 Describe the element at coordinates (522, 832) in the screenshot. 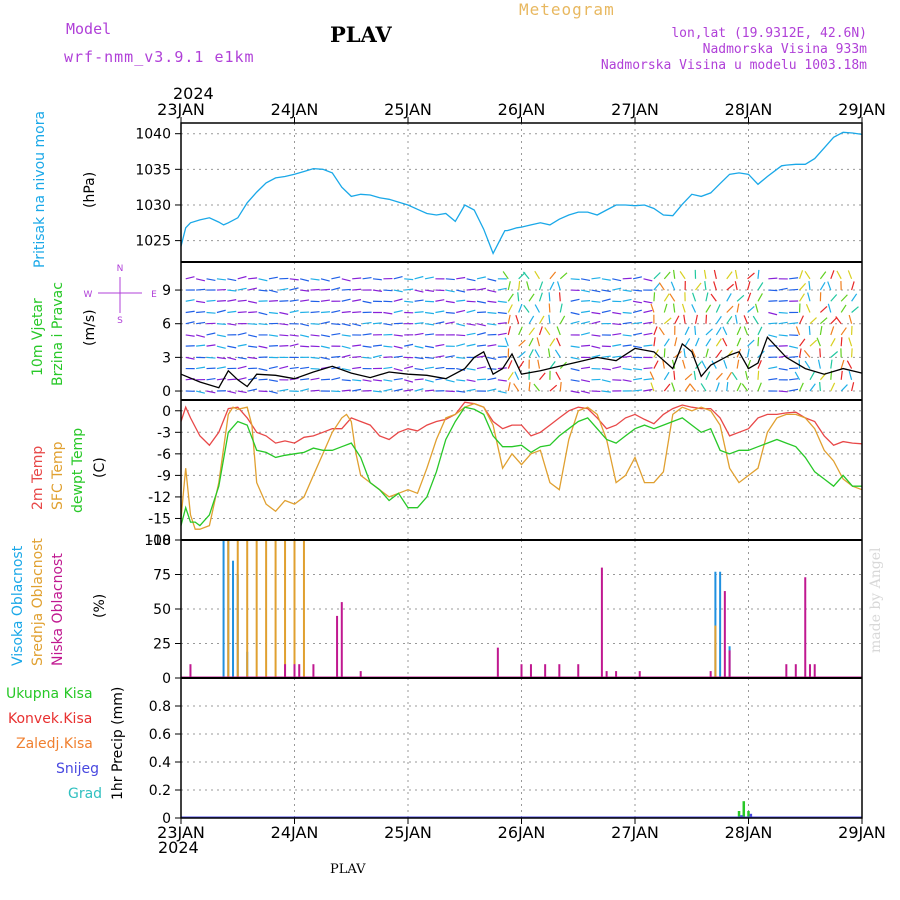

I see `x-tick-label-bottom: 26JAN` at that location.